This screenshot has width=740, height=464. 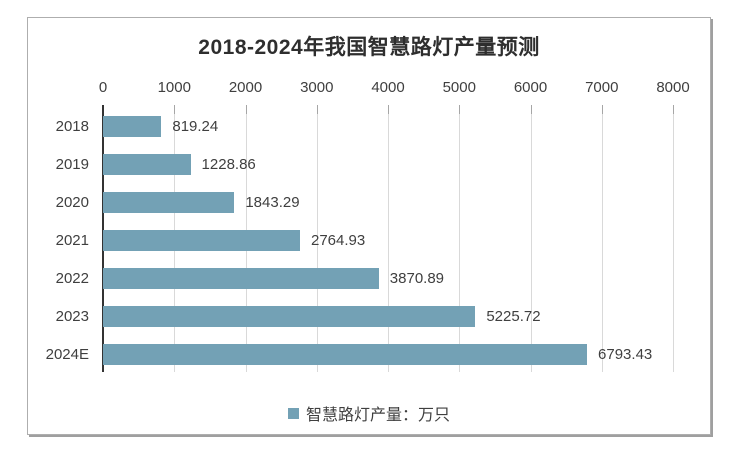 What do you see at coordinates (530, 87) in the screenshot?
I see `x-tick-label: 6000` at bounding box center [530, 87].